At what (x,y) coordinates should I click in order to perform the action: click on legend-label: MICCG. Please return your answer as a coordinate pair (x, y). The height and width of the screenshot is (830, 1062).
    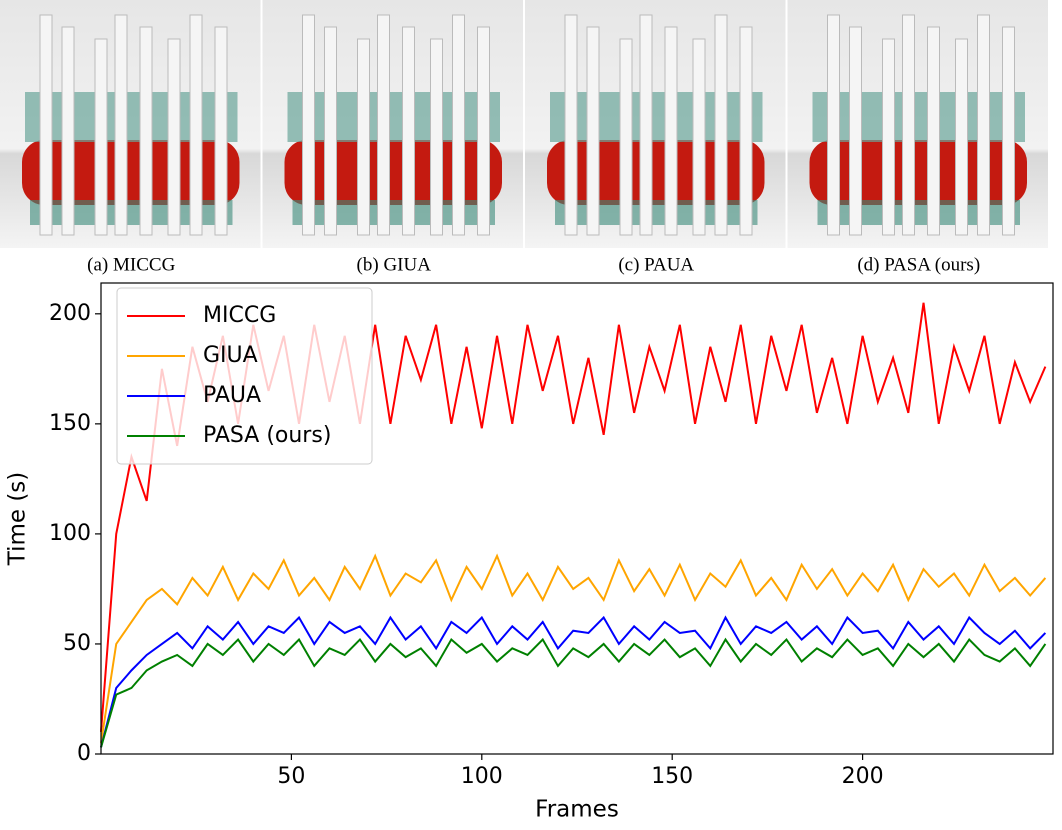
    Looking at the image, I should click on (239, 315).